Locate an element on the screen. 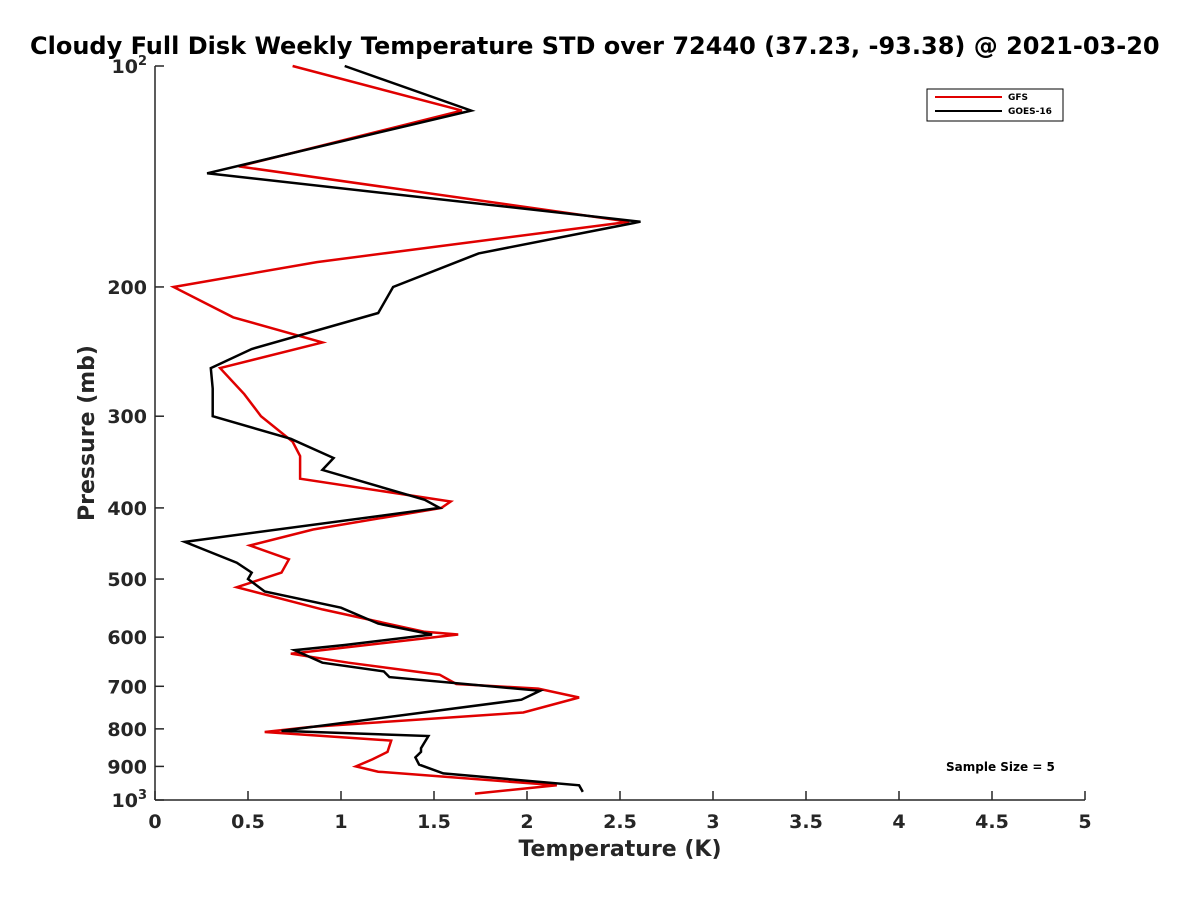 Image resolution: width=1200 pixels, height=900 pixels. x-ticks: 0 0.5 1 1.5 2 2.5 3 3.5 4 4.5 5 is located at coordinates (620, 812).